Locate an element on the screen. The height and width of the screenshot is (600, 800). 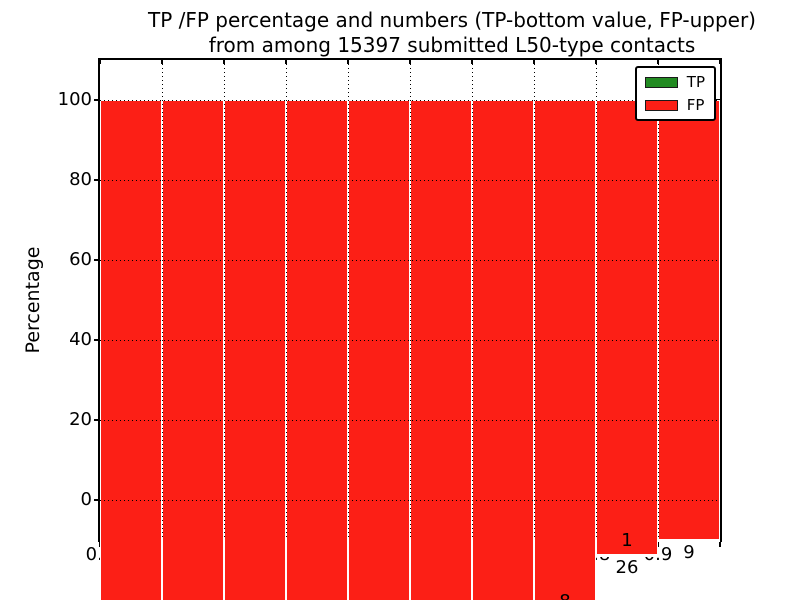
legend-label-tp: TP is located at coordinates (695, 82).